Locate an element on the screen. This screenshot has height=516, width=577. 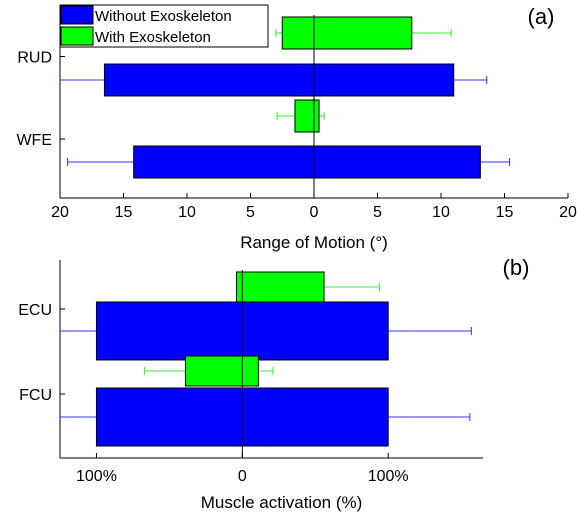
panel-label: (a) is located at coordinates (541, 16).